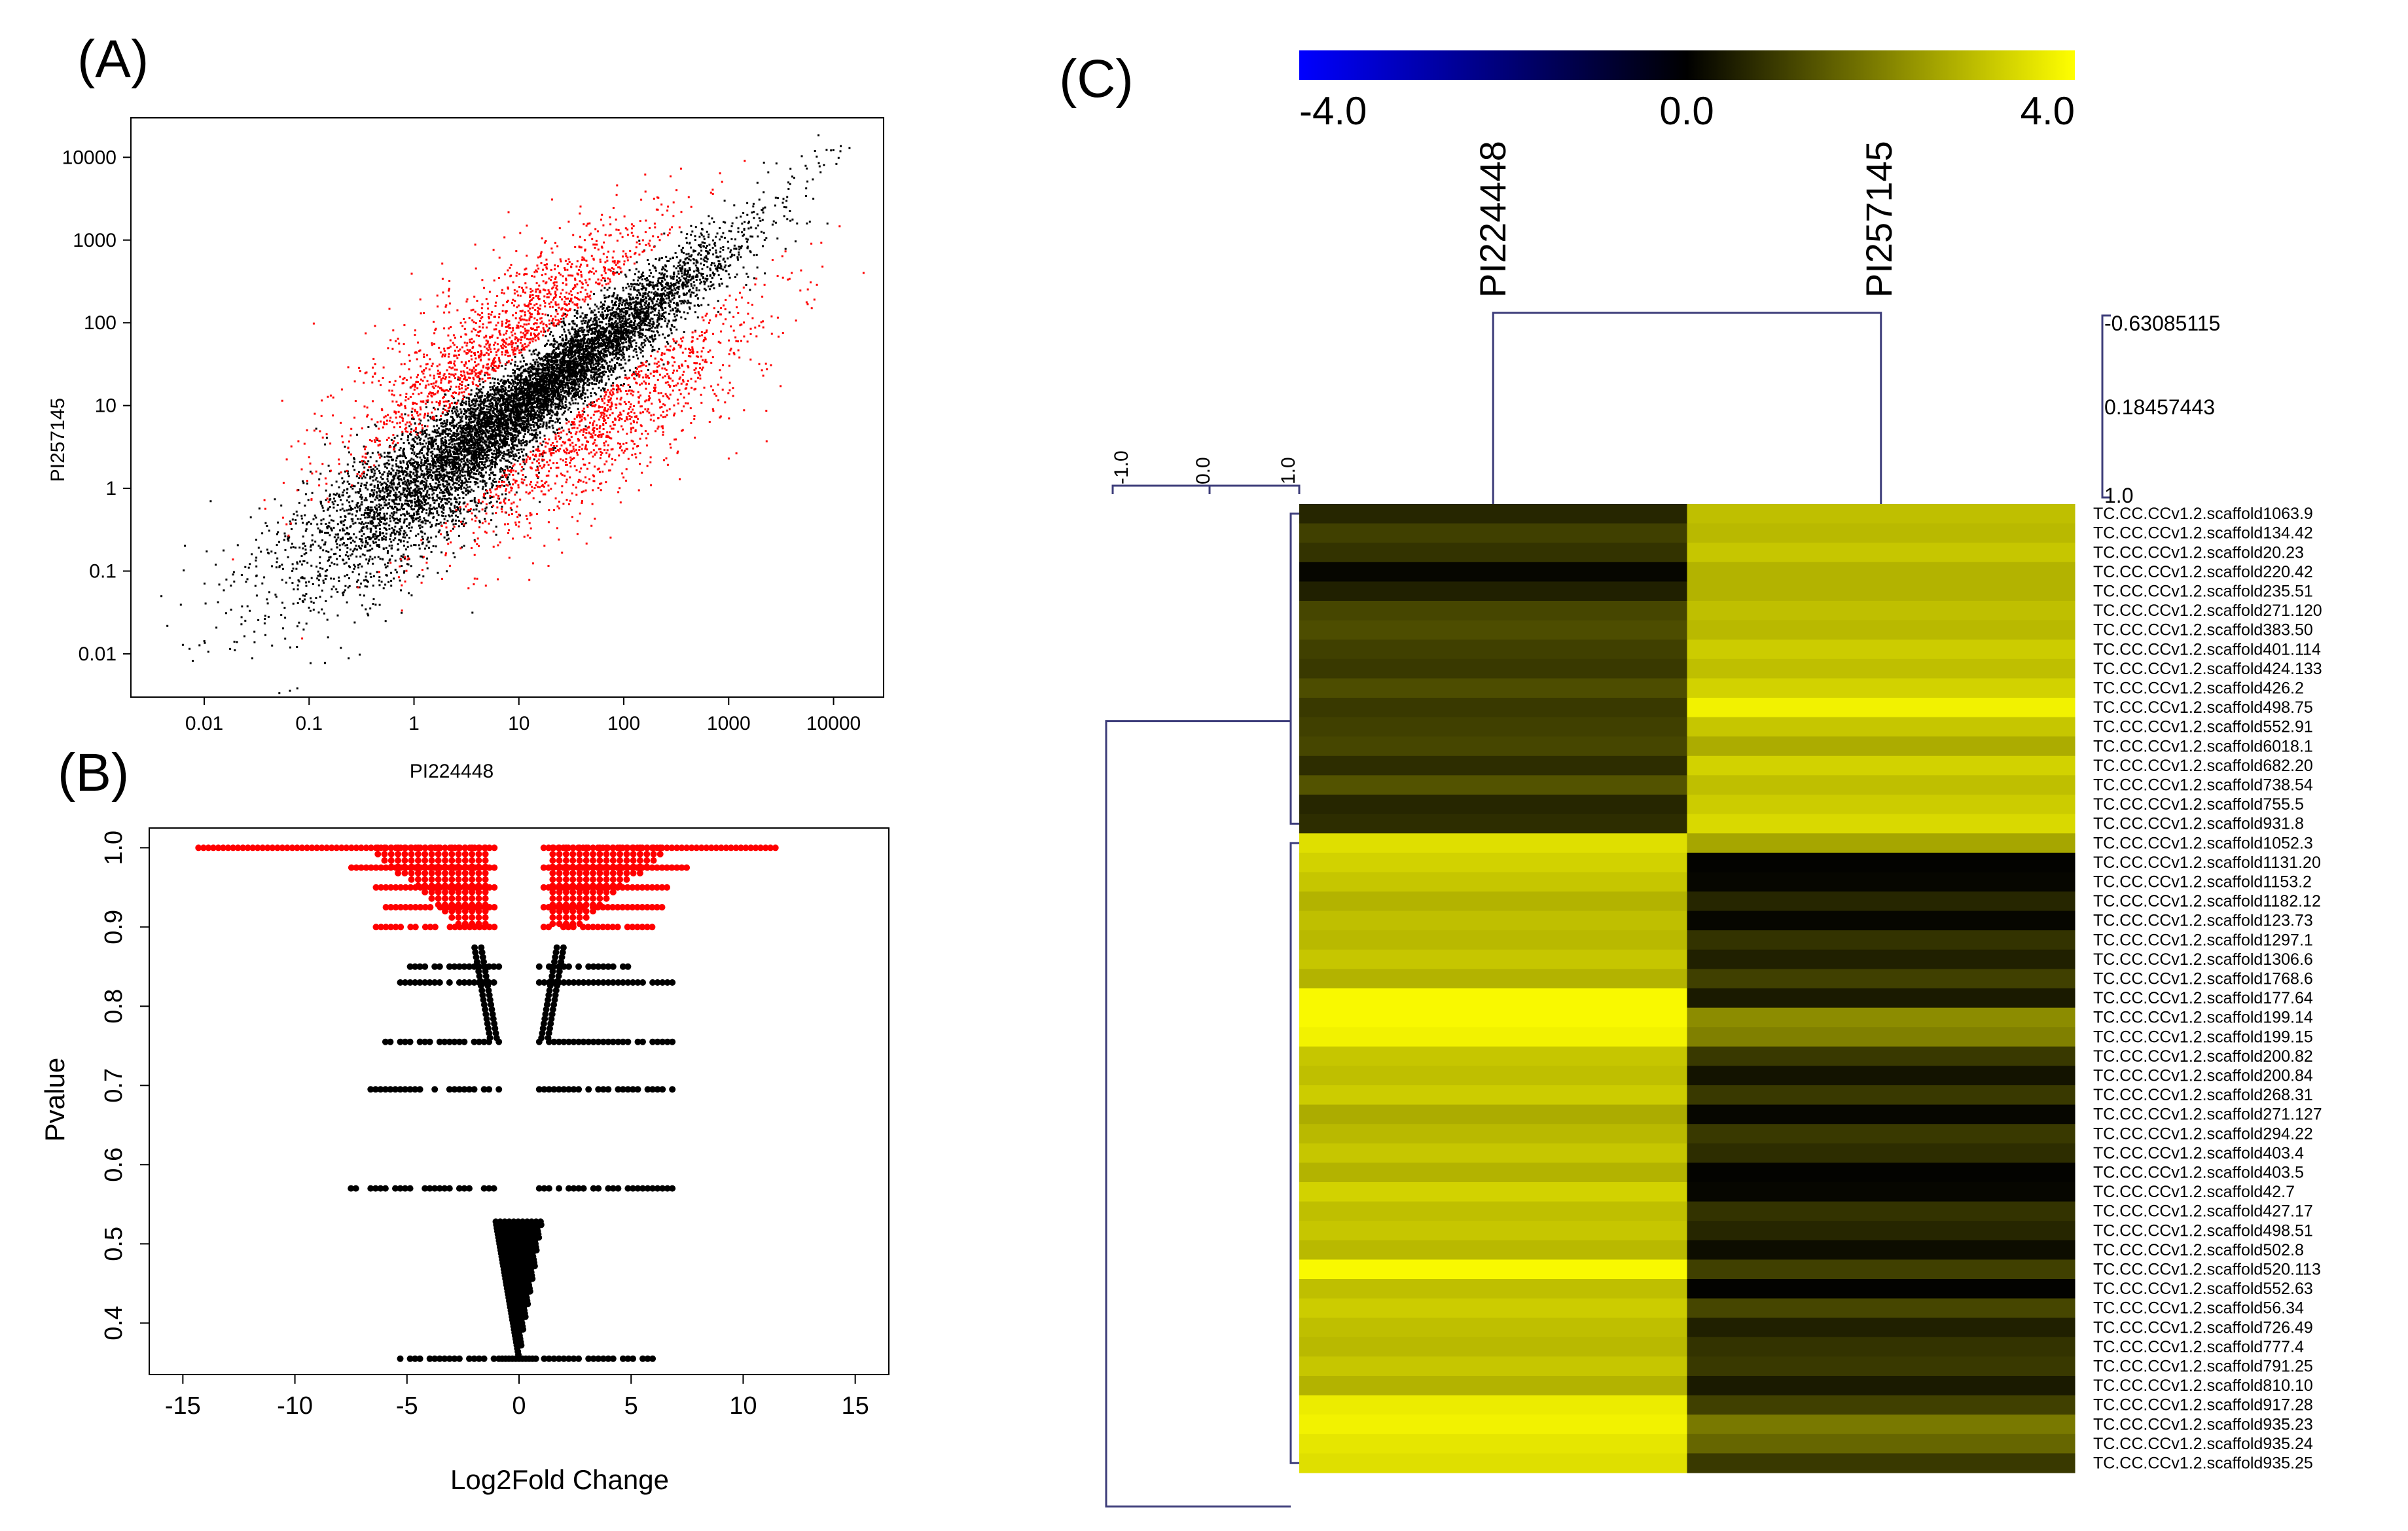 The image size is (2408, 1531). What do you see at coordinates (2203, 1366) in the screenshot?
I see `heatmap-row-label: TC.CC.CCv1.2.scaffold791.25` at bounding box center [2203, 1366].